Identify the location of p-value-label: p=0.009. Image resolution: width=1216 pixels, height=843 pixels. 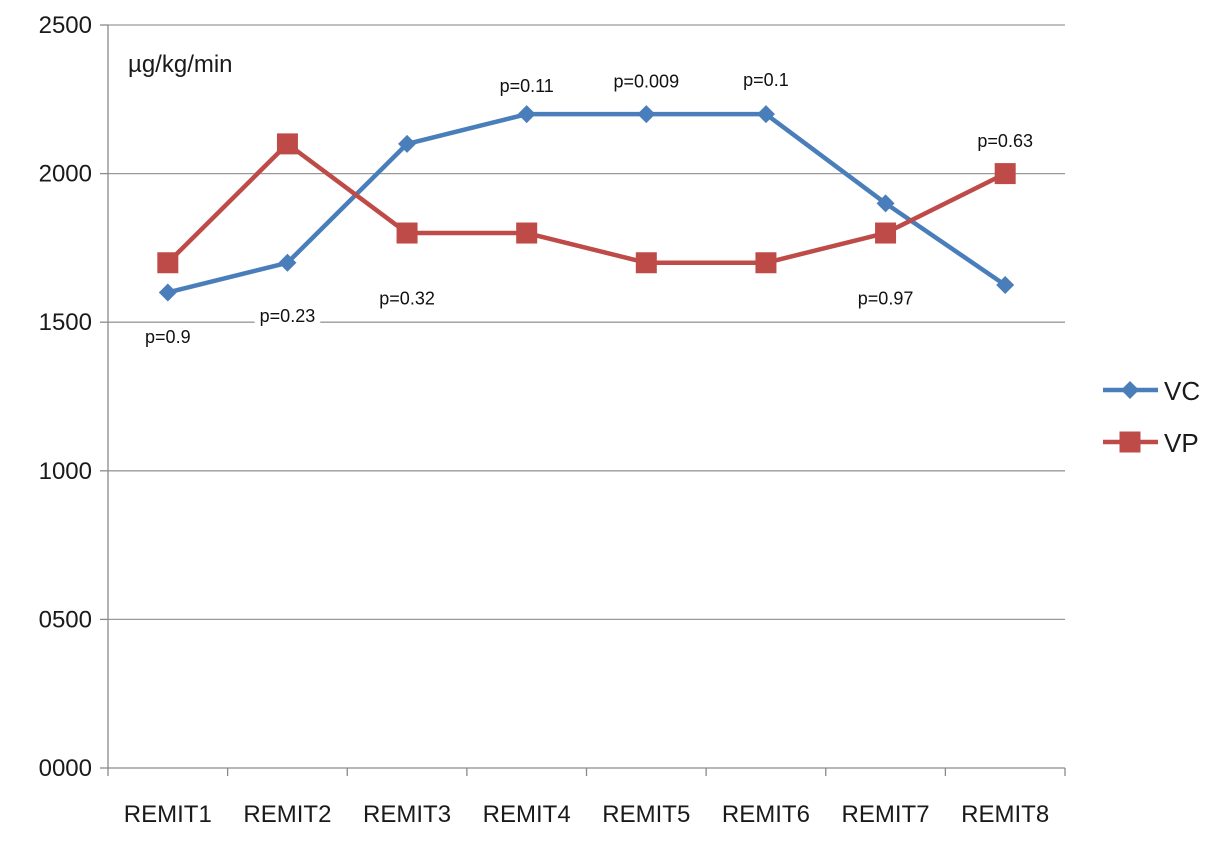
(647, 81).